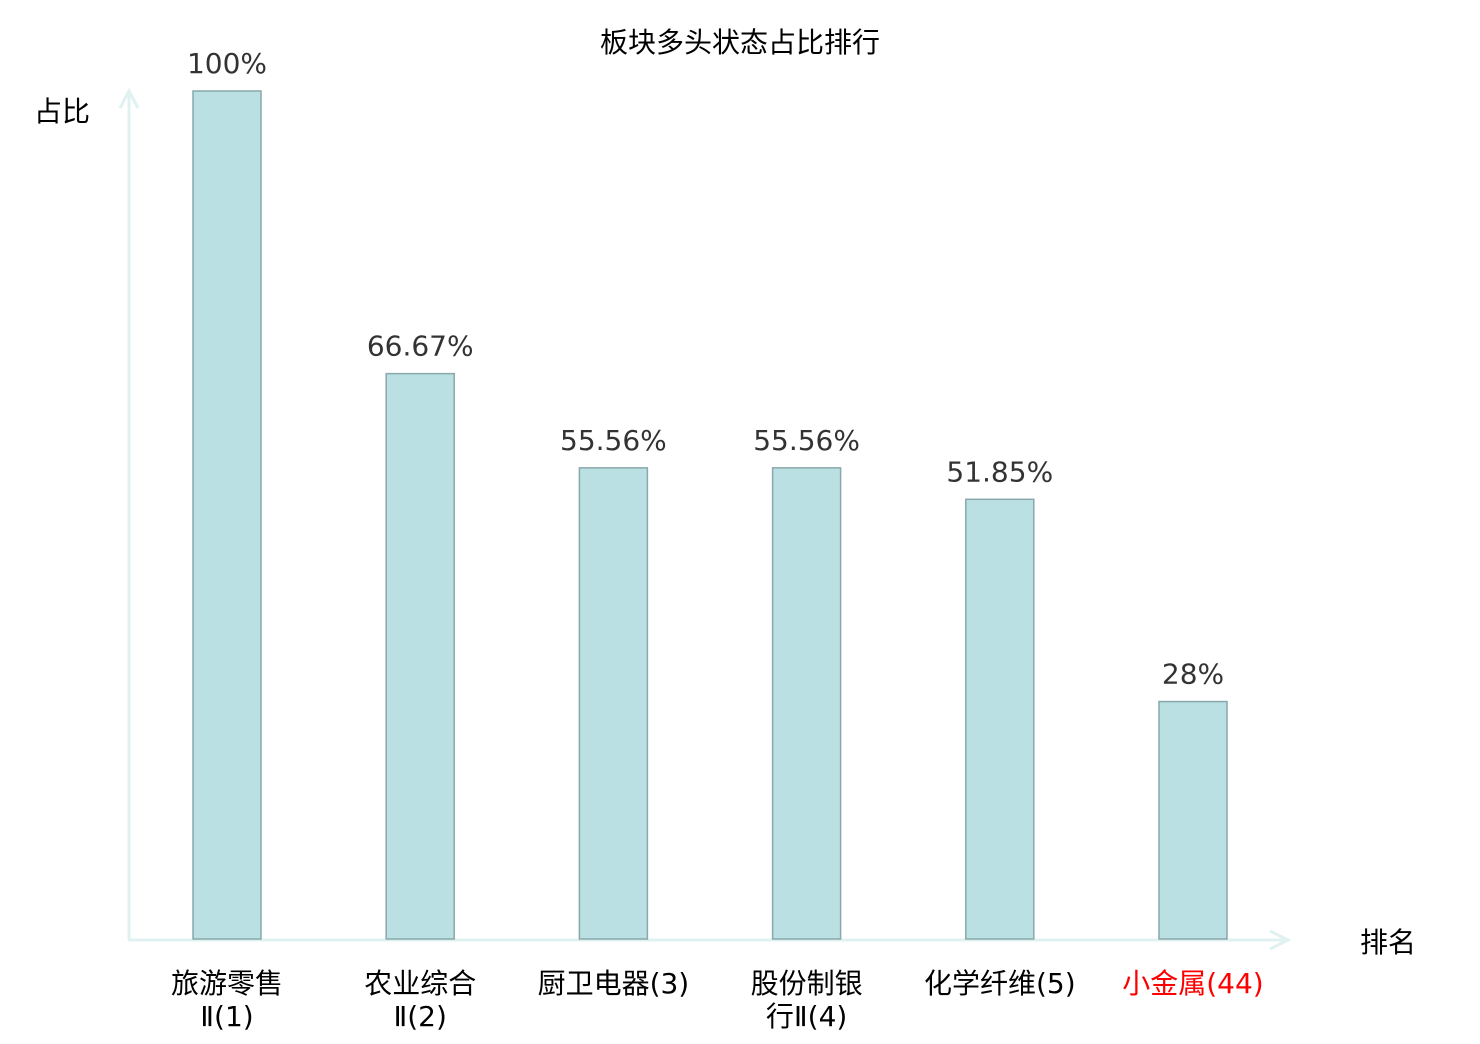  What do you see at coordinates (1192, 983) in the screenshot?
I see `x-tick-label: 小金属(44)` at bounding box center [1192, 983].